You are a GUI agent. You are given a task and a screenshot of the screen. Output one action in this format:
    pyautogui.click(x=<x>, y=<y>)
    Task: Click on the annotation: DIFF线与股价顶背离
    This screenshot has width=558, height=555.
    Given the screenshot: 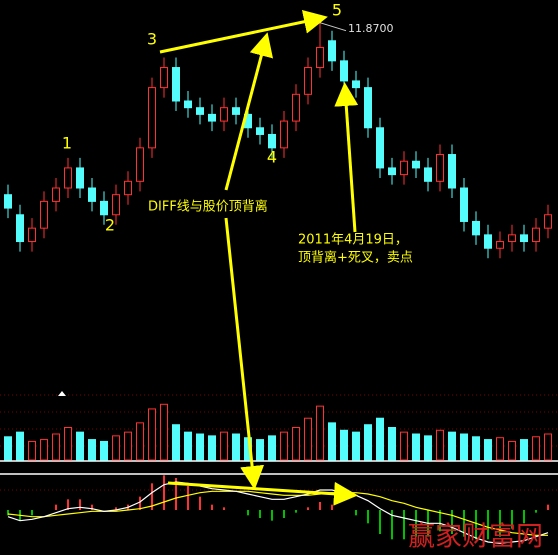 What is the action you would take?
    pyautogui.click(x=208, y=207)
    